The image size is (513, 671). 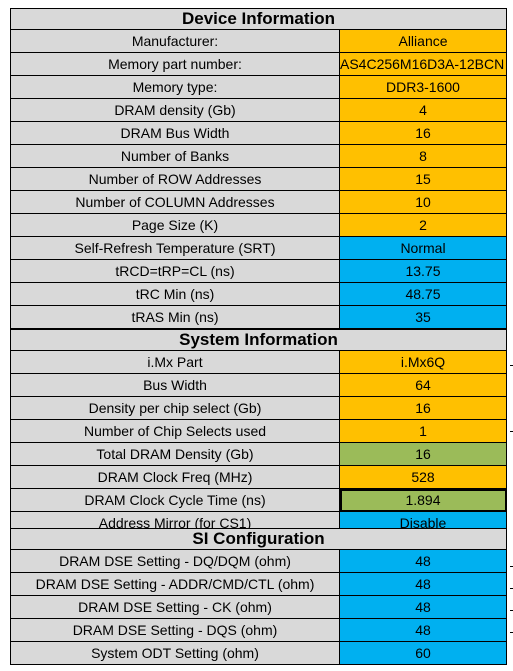 I want to click on value-cell: 15, so click(x=423, y=179).